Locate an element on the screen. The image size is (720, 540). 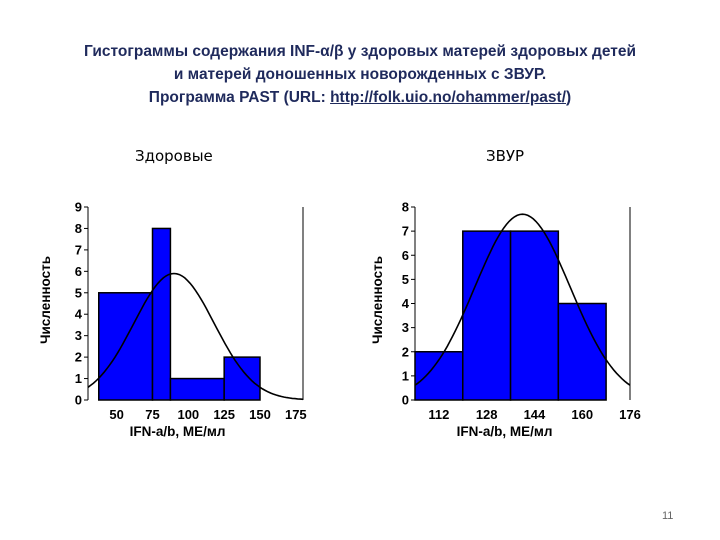
left-y-tick-label: 6 is located at coordinates (78, 271).